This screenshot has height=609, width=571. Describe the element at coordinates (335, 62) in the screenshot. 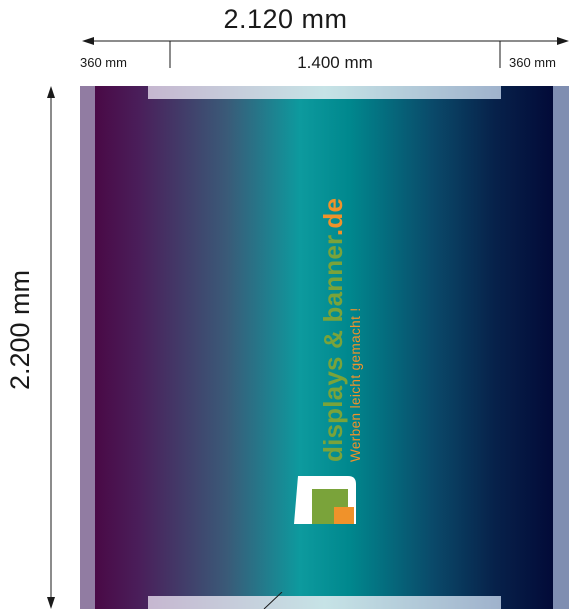

I see `center-panel-width-label: 1.400 mm` at that location.